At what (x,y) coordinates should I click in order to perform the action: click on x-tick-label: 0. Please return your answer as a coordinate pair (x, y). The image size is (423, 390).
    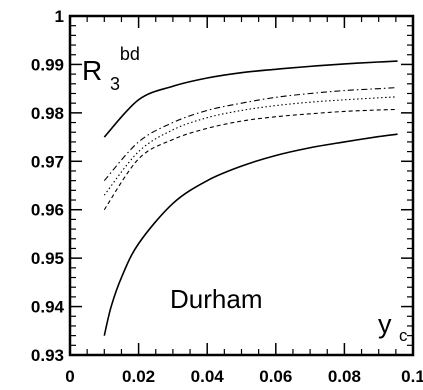
    Looking at the image, I should click on (69, 376).